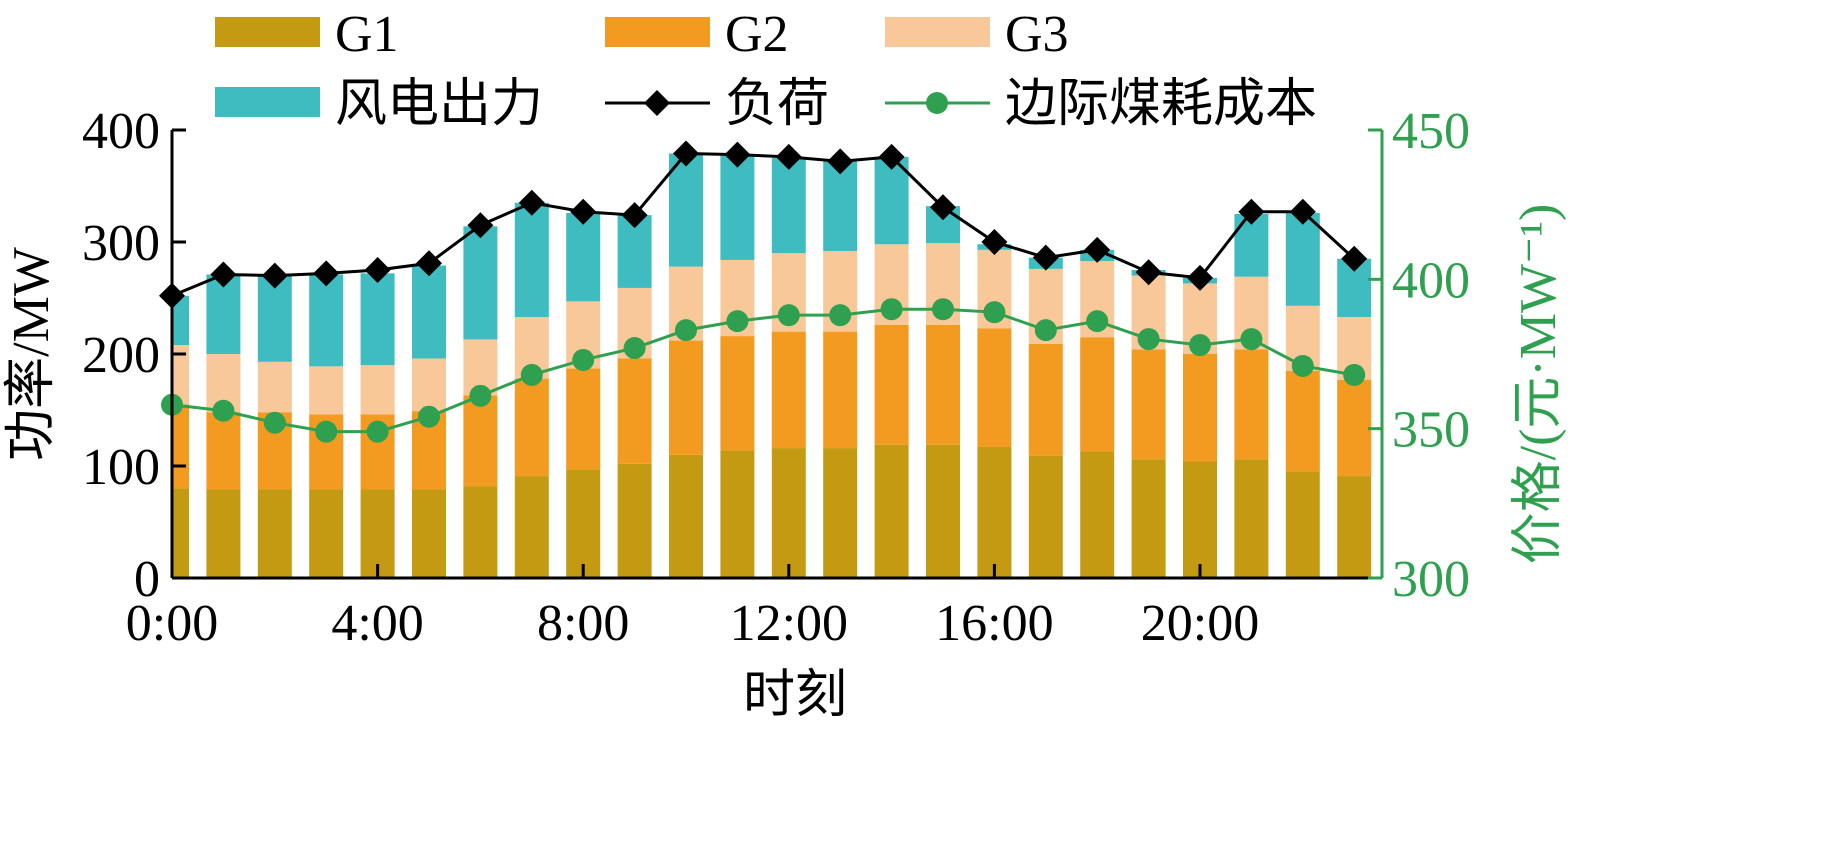 The image size is (1836, 855). What do you see at coordinates (994, 312) in the screenshot?
I see `point-边际煤耗成本-16` at bounding box center [994, 312].